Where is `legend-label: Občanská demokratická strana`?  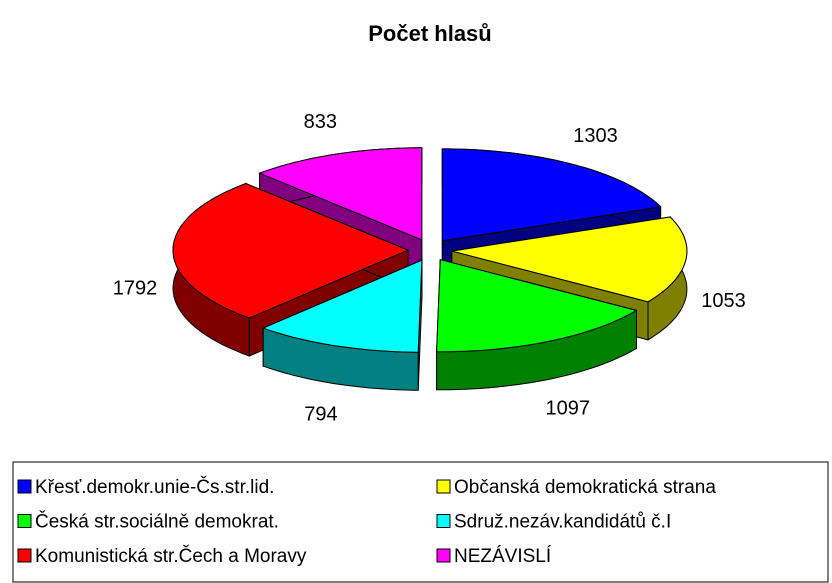 legend-label: Občanská demokratická strana is located at coordinates (585, 487).